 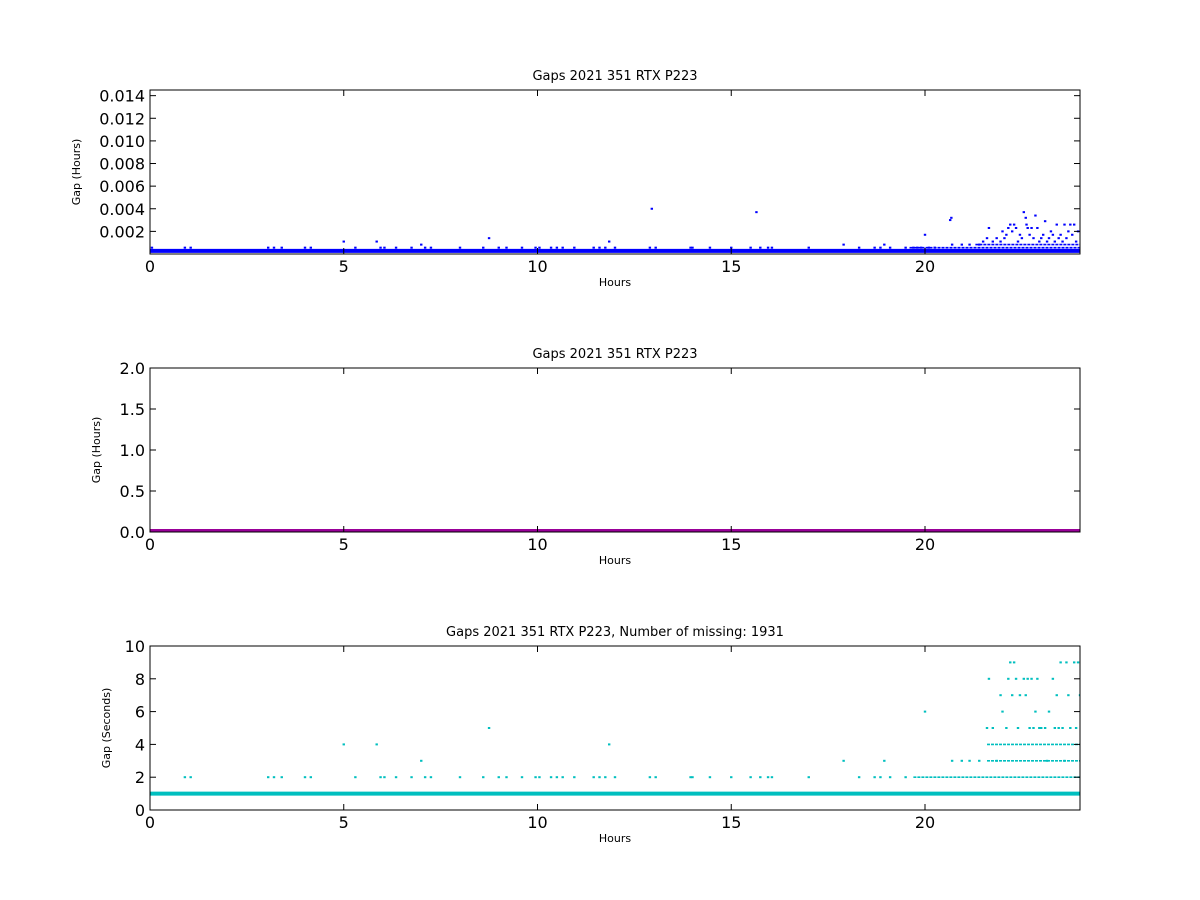 What do you see at coordinates (122, 118) in the screenshot?
I see `y-tick-label: 0.012` at bounding box center [122, 118].